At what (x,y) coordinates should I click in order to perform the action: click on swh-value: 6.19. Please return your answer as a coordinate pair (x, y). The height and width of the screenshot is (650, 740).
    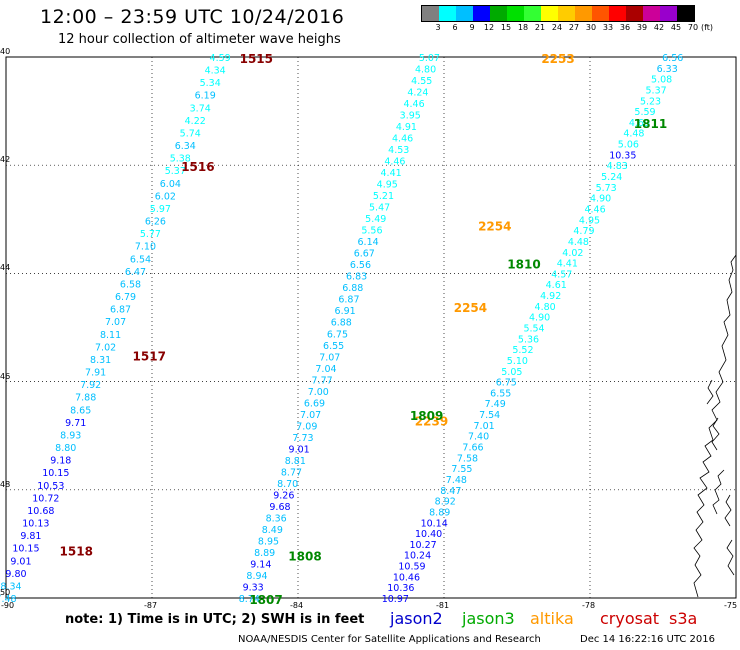
    Looking at the image, I should click on (205, 96).